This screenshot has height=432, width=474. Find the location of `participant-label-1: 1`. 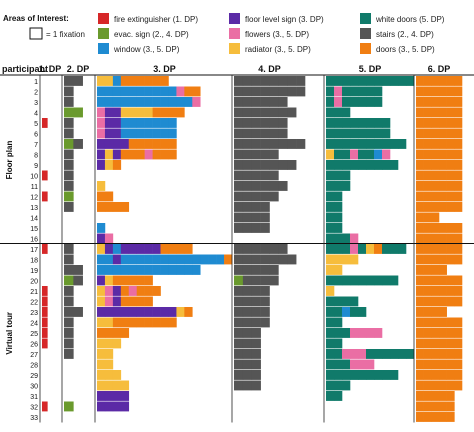

participant-label-1: 1 is located at coordinates (36, 82).